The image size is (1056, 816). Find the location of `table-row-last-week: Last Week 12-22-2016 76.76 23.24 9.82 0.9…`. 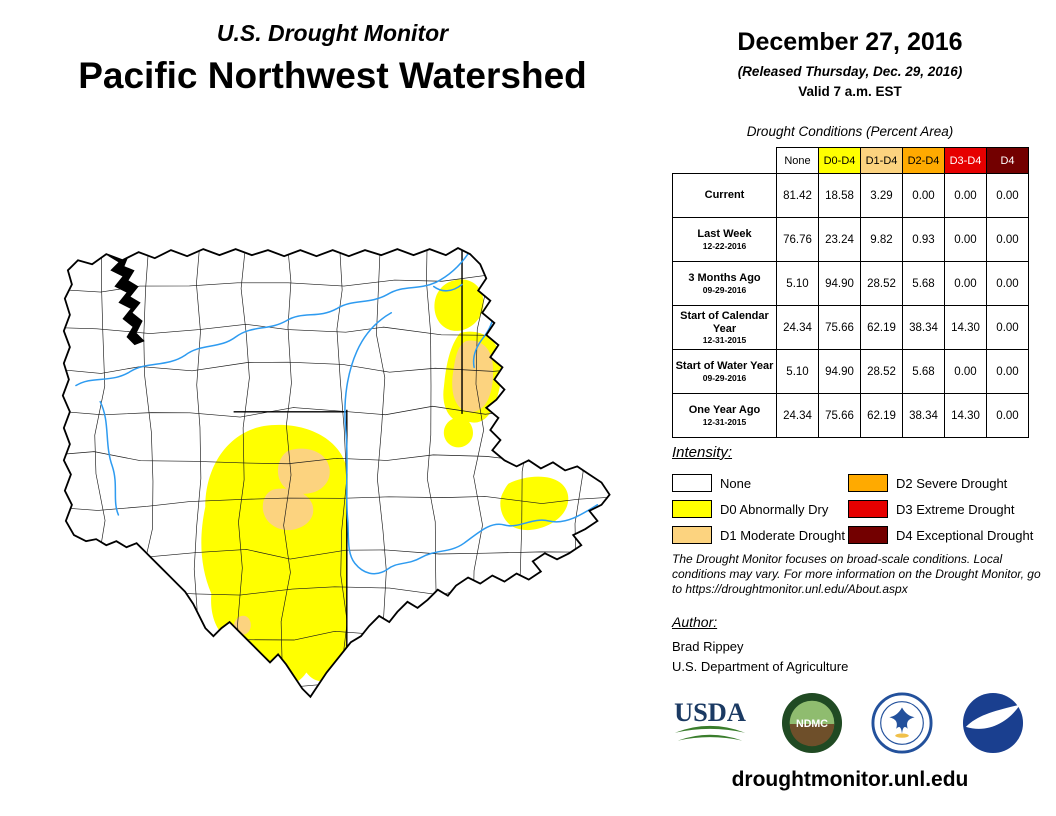

table-row-last-week: Last Week 12-22-2016 76.76 23.24 9.82 0.9… is located at coordinates (850, 239).